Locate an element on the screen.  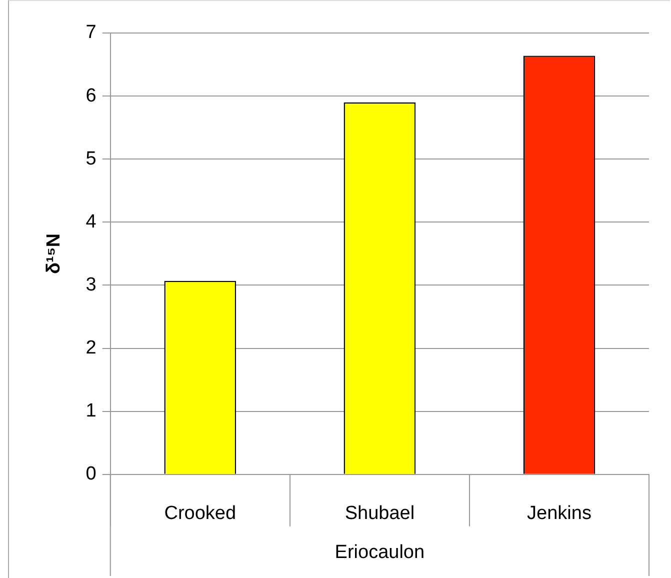
y-tick-label: 6 is located at coordinates (91, 95).